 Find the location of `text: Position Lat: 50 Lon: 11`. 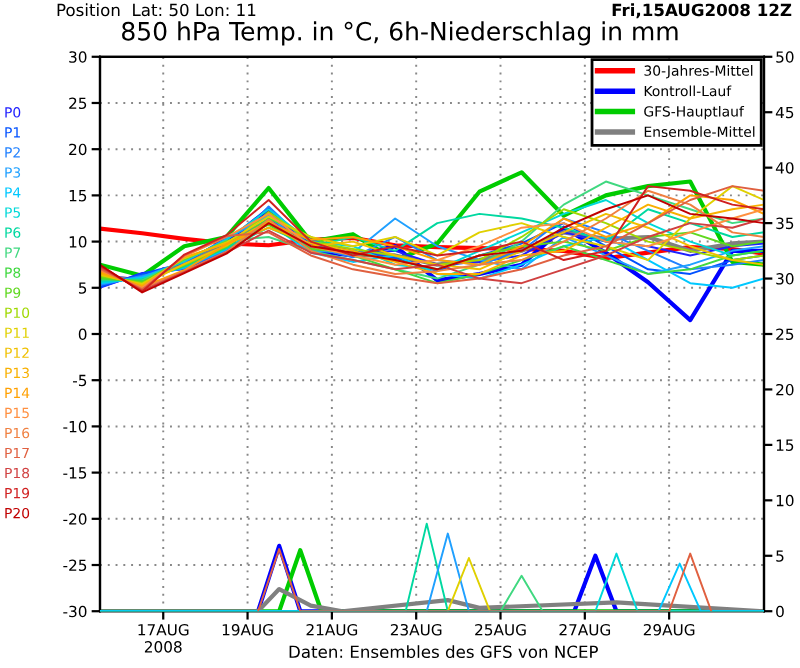

text: Position Lat: 50 Lon: 11 is located at coordinates (156, 10).